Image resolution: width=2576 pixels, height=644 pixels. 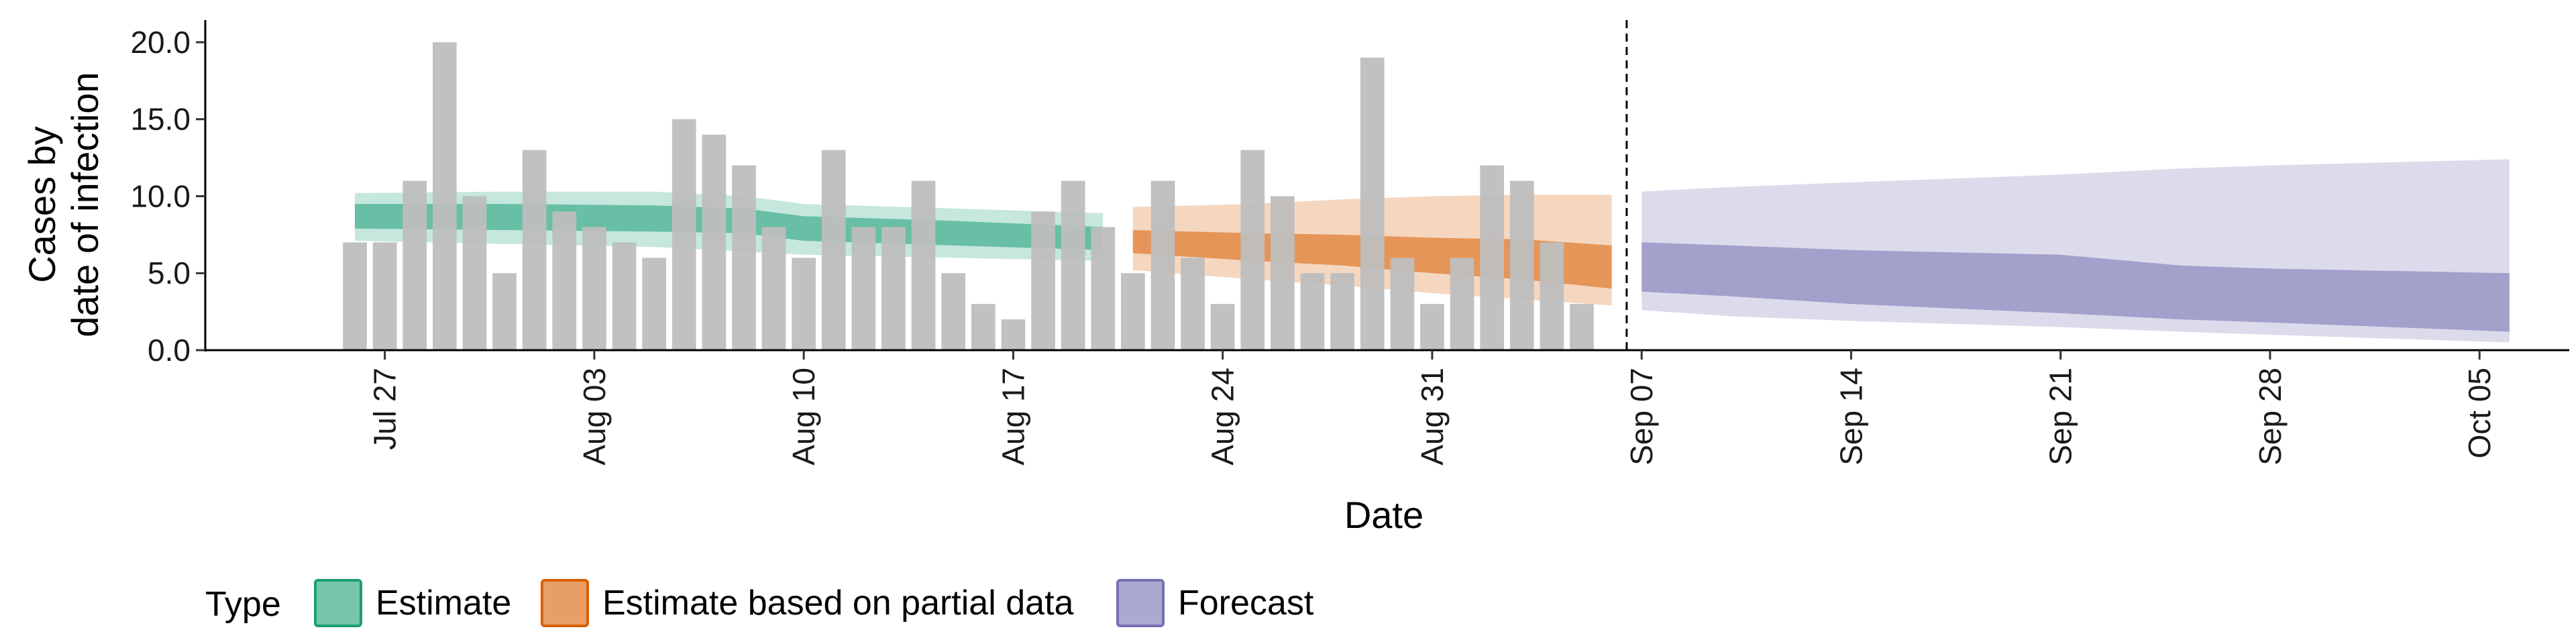 I want to click on y-tick-label: 5.0, so click(x=169, y=273).